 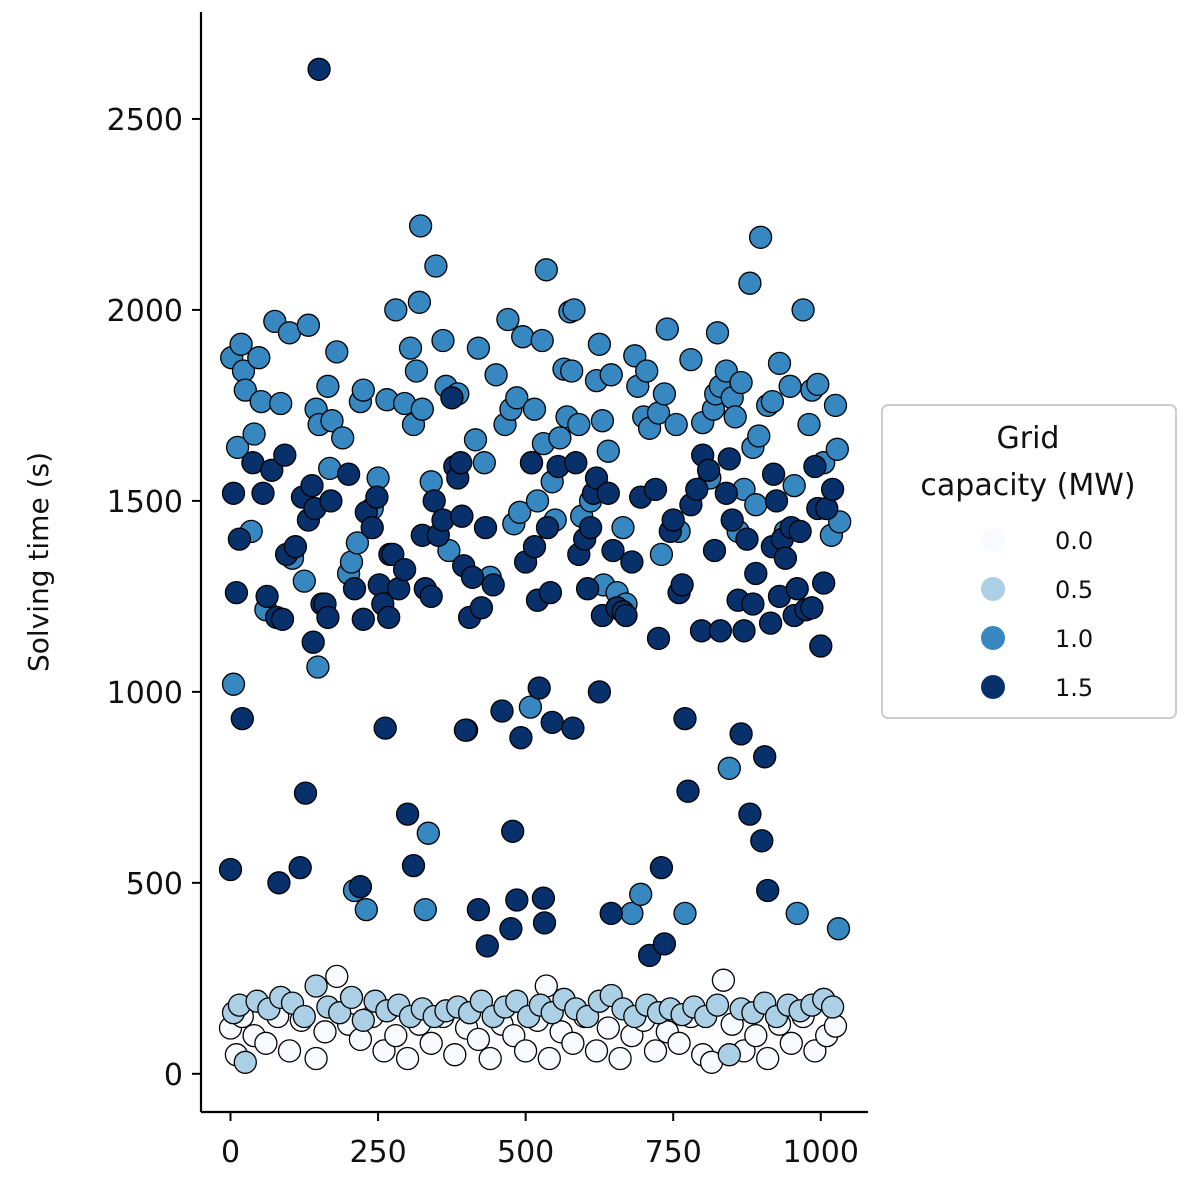 I want to click on legend-label: 1.0, so click(x=1074, y=639).